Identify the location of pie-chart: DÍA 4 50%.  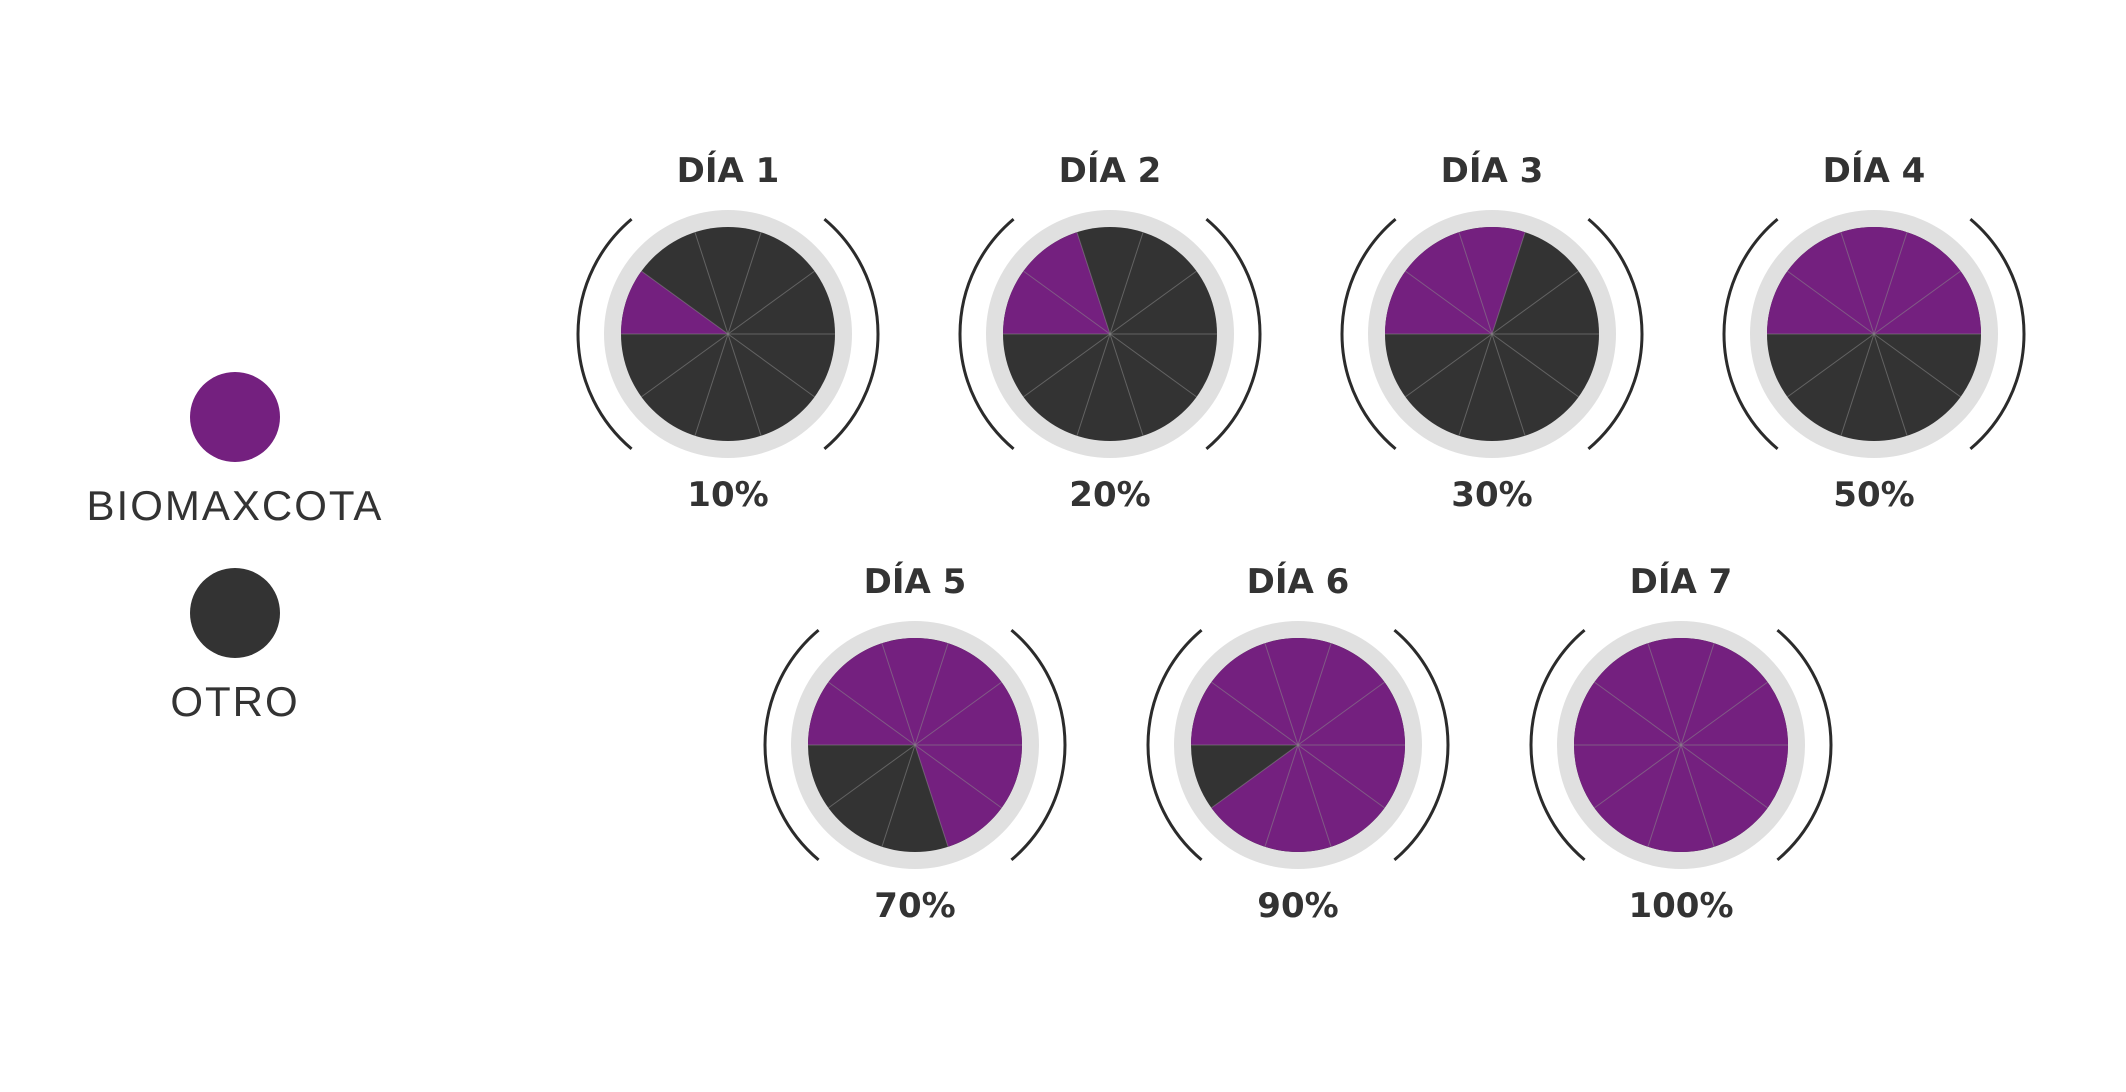
(1874, 332).